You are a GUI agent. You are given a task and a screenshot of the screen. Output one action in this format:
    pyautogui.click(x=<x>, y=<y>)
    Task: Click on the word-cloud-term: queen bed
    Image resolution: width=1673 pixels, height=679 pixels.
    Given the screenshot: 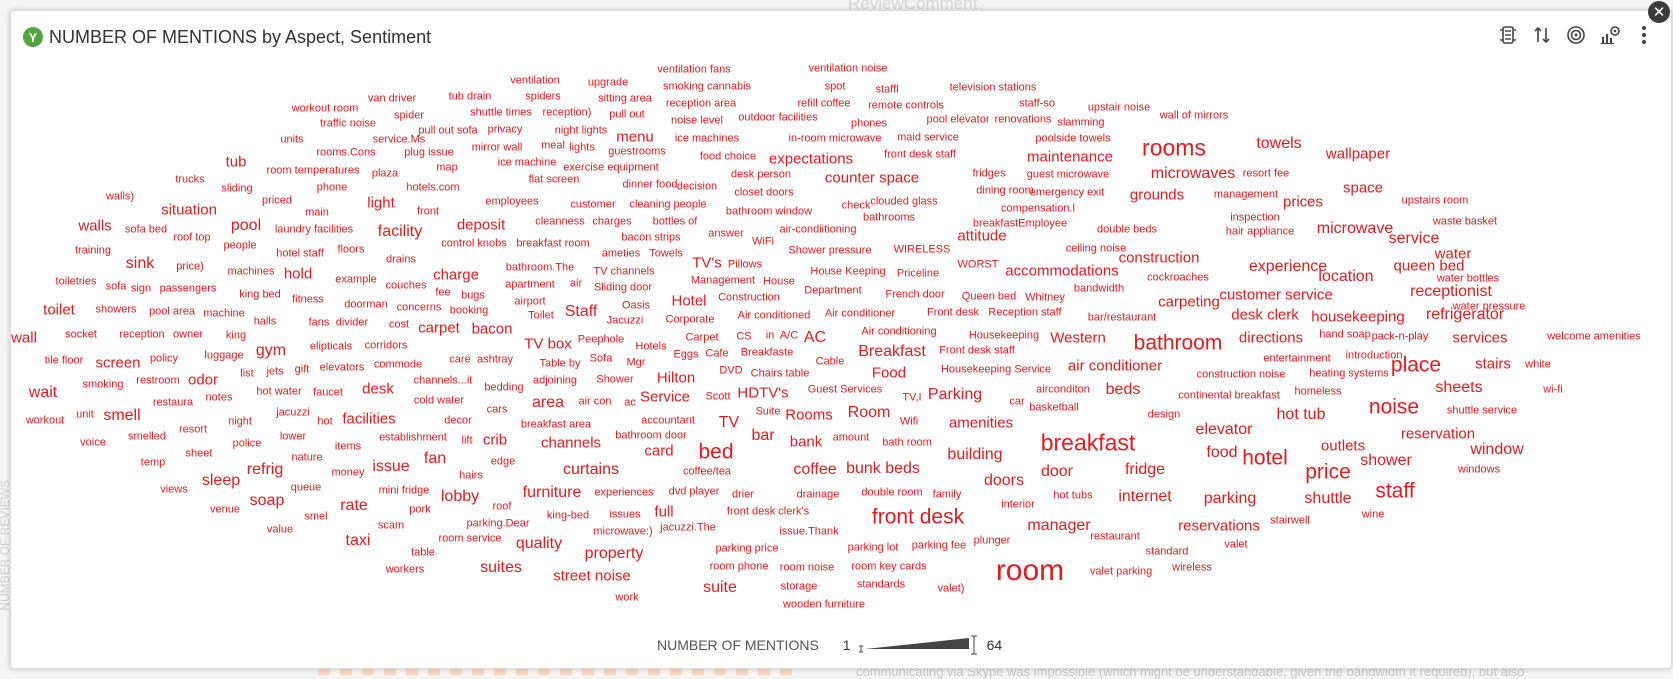 What is the action you would take?
    pyautogui.click(x=1429, y=266)
    